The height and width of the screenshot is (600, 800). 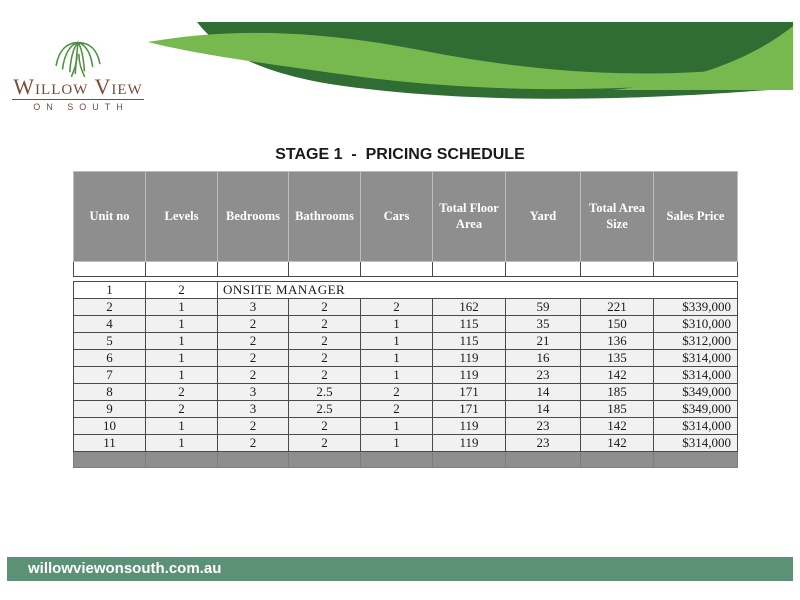 I want to click on table-row: 2 1 3 2 2 162 59 221 $339,000, so click(x=406, y=307).